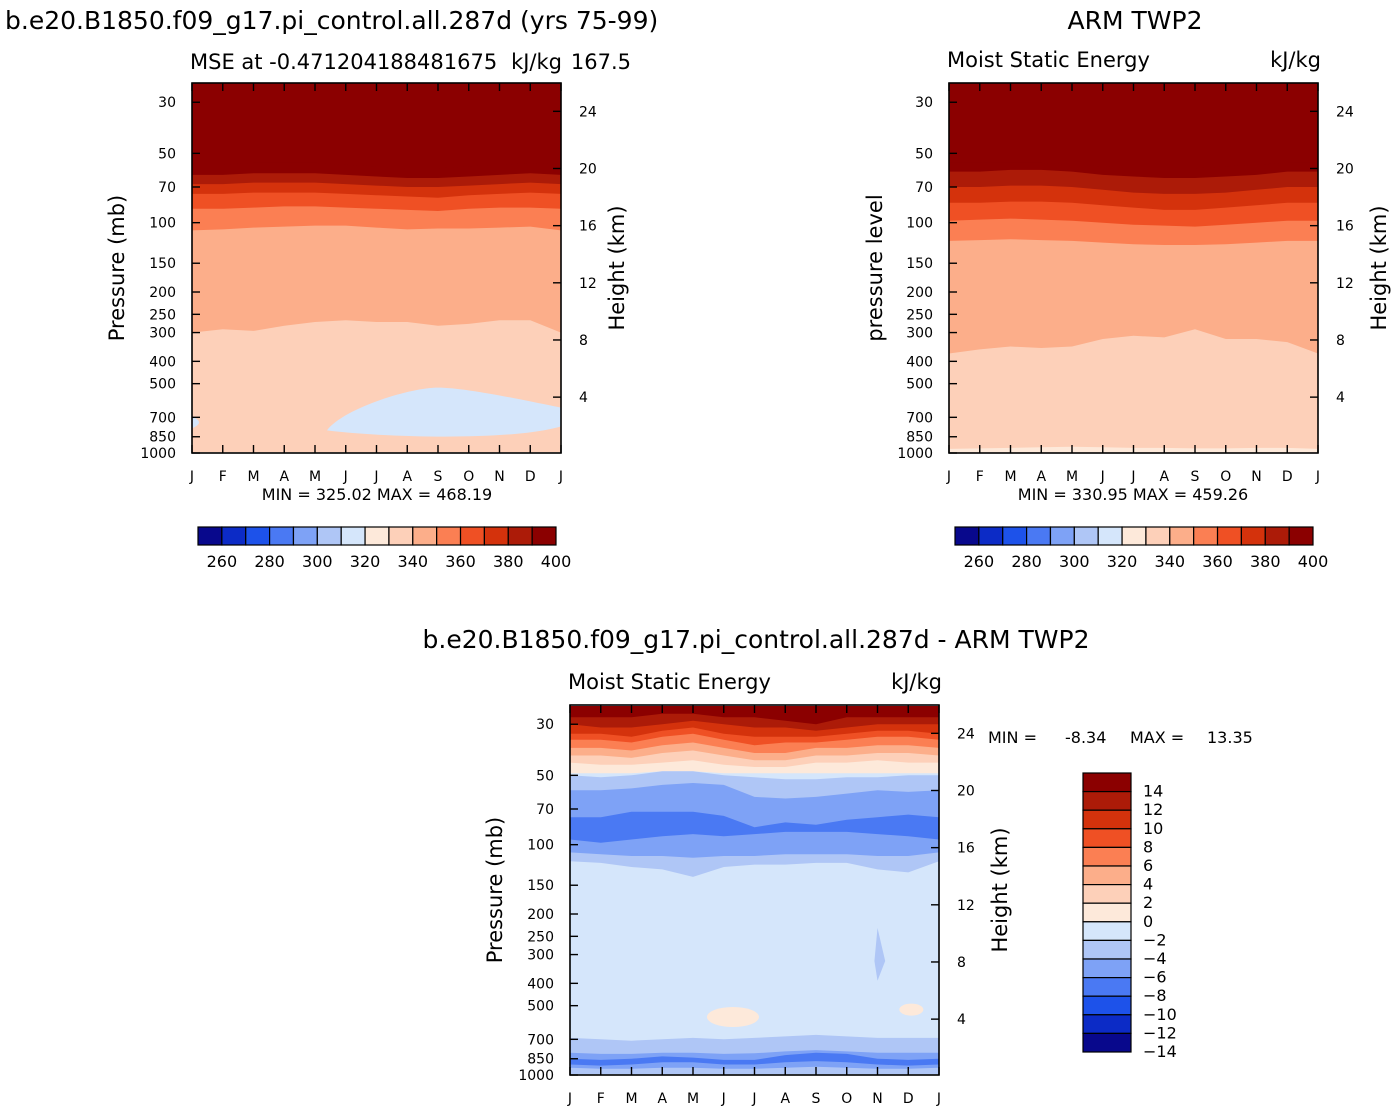 The width and height of the screenshot is (1396, 1110). What do you see at coordinates (1340, 341) in the screenshot?
I see `obs-y2-tick-label: 8` at bounding box center [1340, 341].